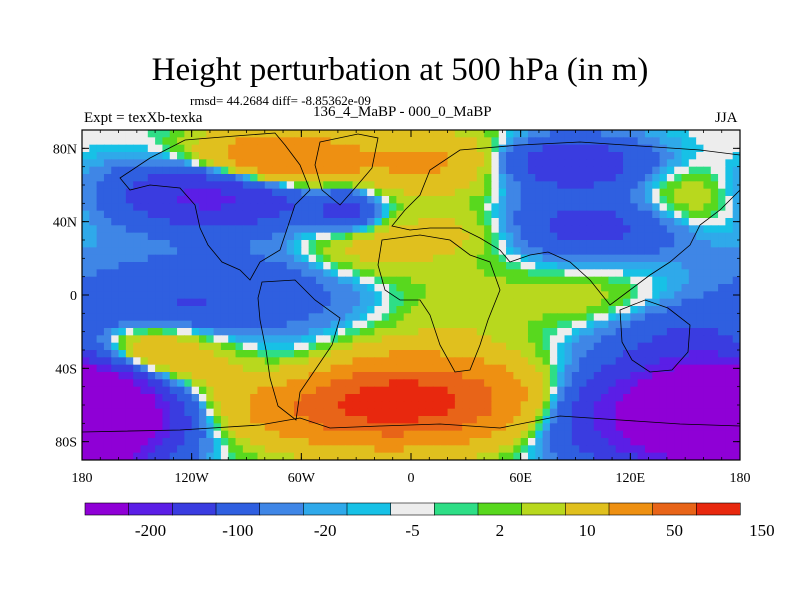 The height and width of the screenshot is (600, 800). Describe the element at coordinates (726, 118) in the screenshot. I see `season-label: JJA` at that location.